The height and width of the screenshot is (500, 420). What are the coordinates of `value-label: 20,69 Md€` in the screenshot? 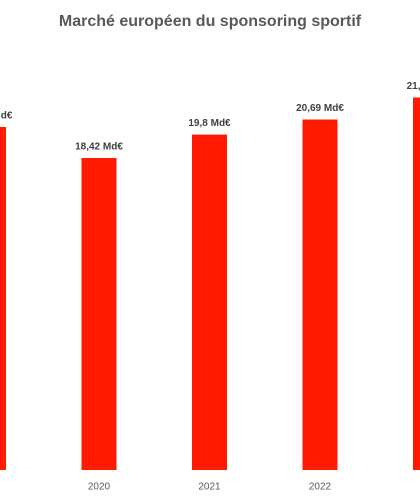 It's located at (320, 108).